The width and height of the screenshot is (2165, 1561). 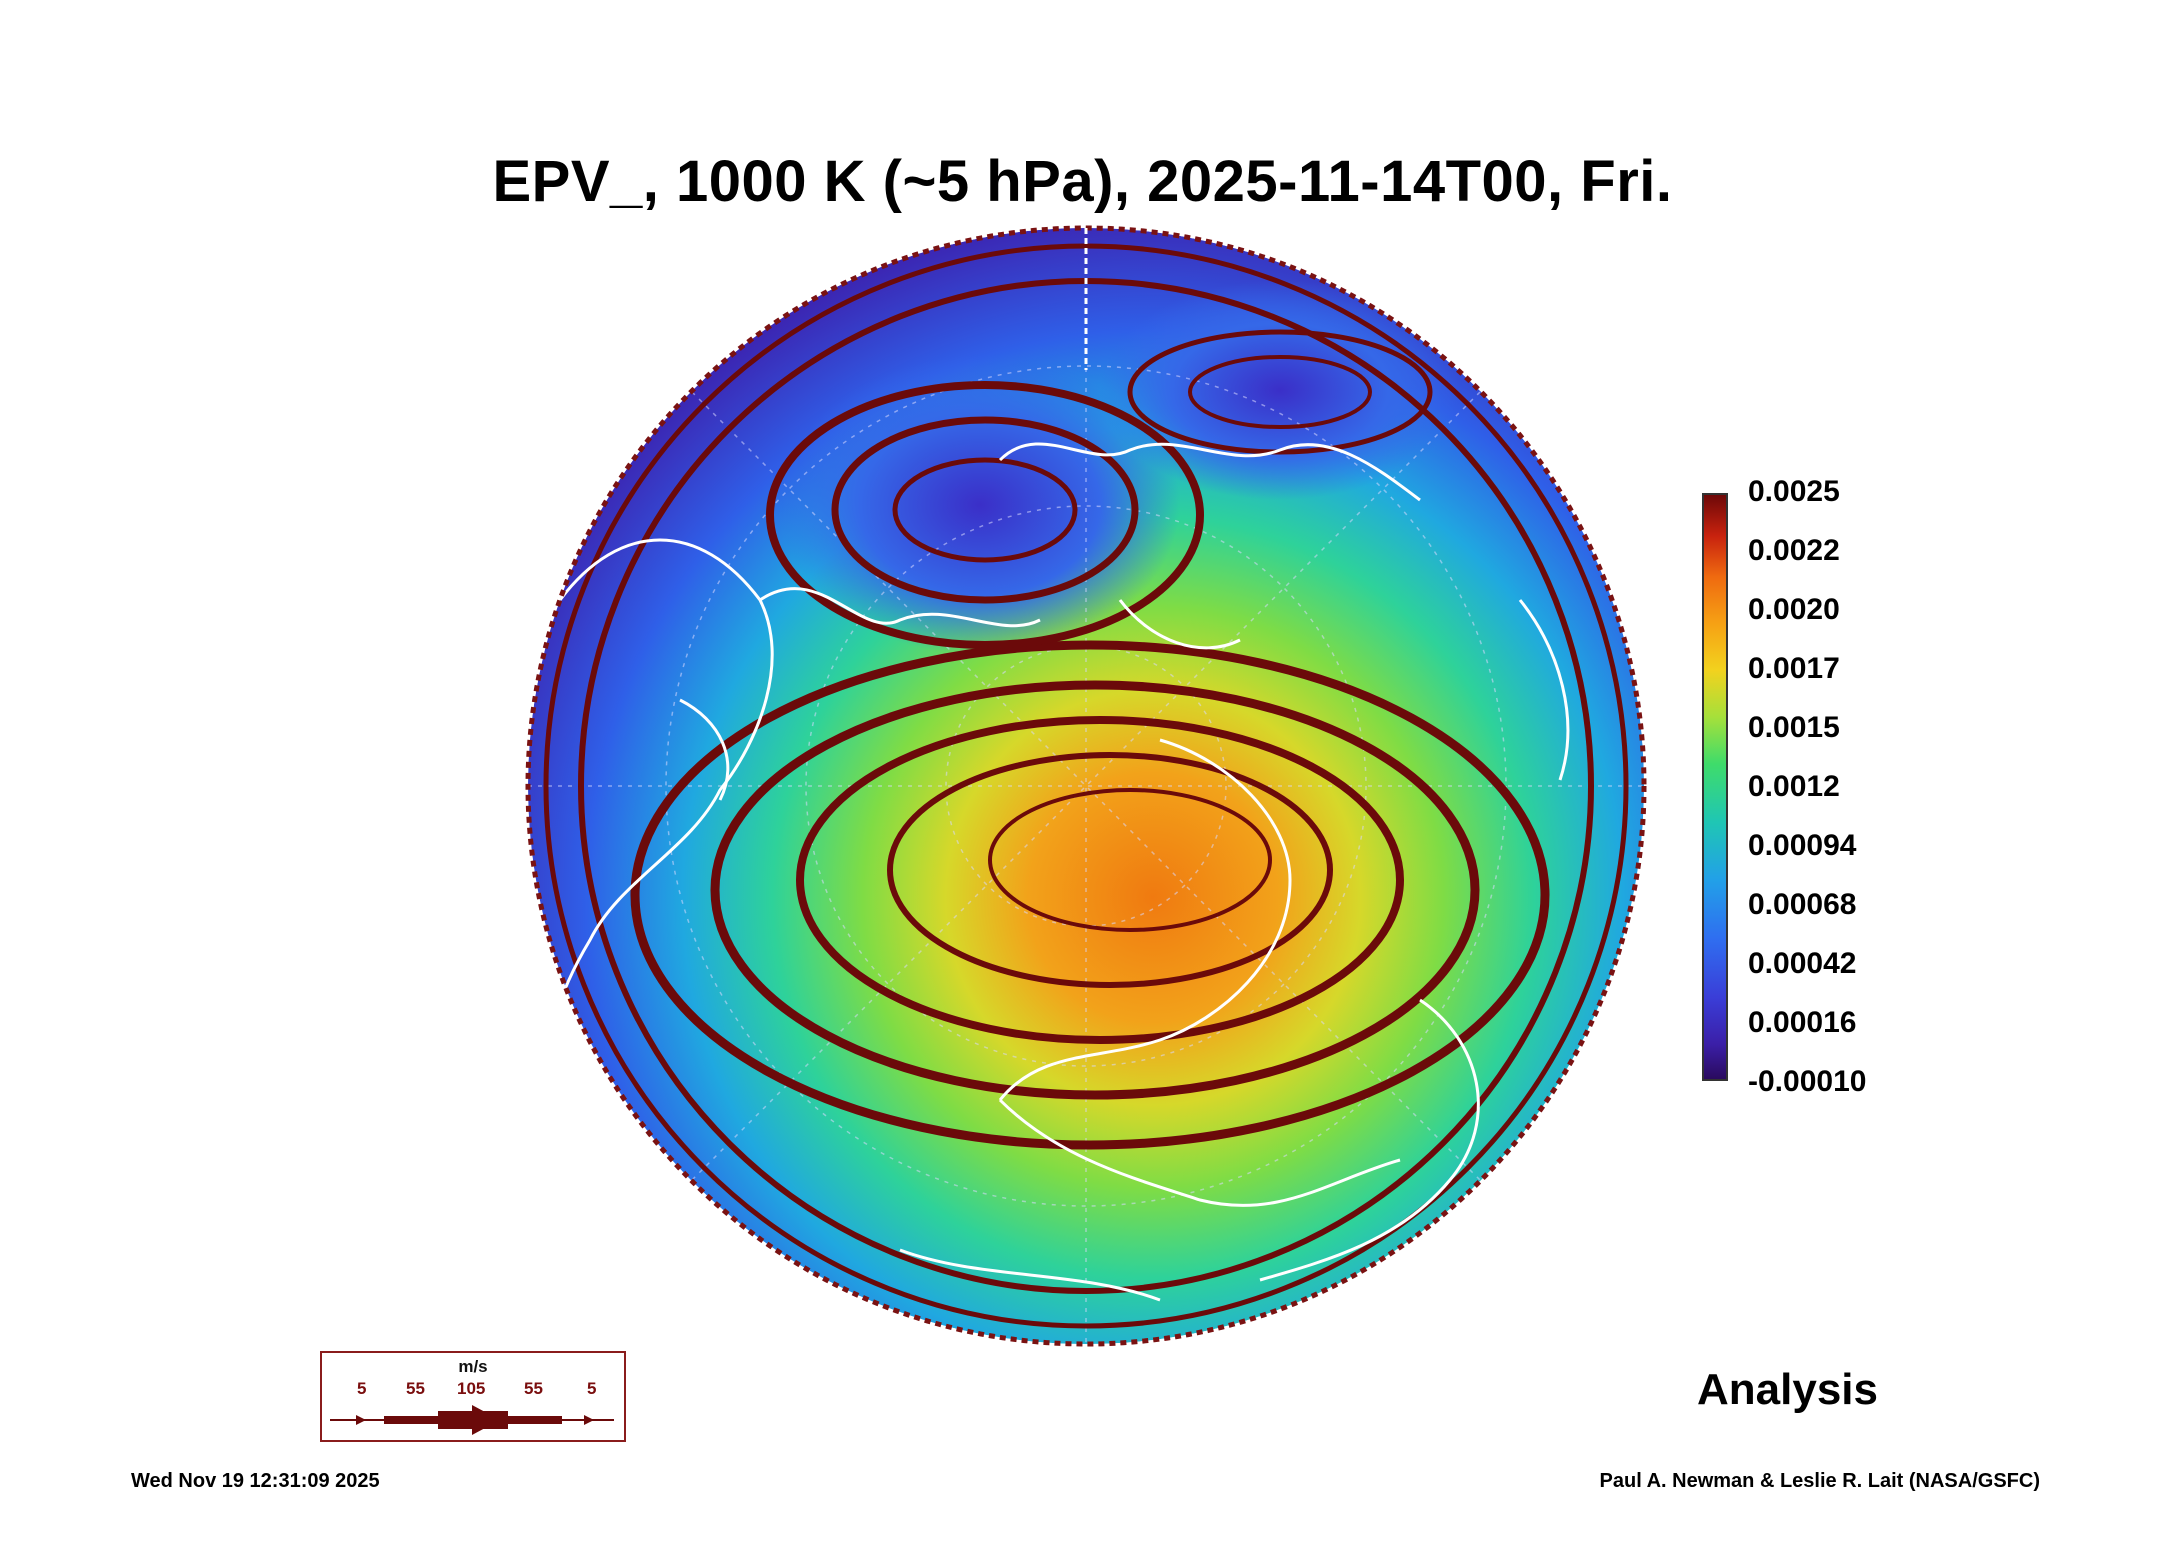 I want to click on wind-legend-value: 105, so click(x=471, y=1388).